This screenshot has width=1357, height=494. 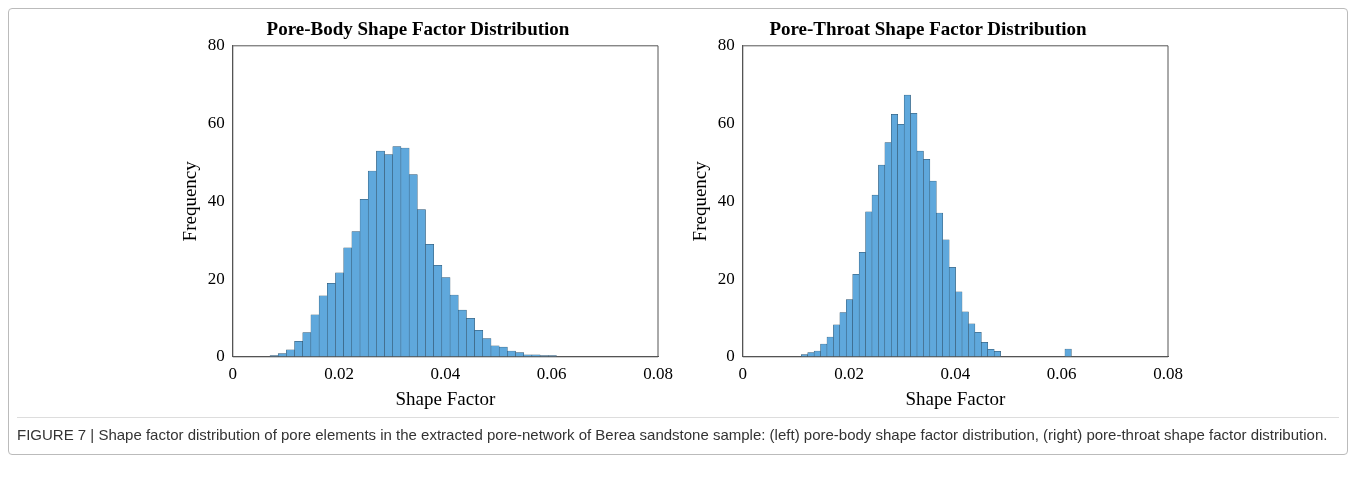 I want to click on chart-title: Pore-Body Shape Factor Distribution, so click(x=418, y=29).